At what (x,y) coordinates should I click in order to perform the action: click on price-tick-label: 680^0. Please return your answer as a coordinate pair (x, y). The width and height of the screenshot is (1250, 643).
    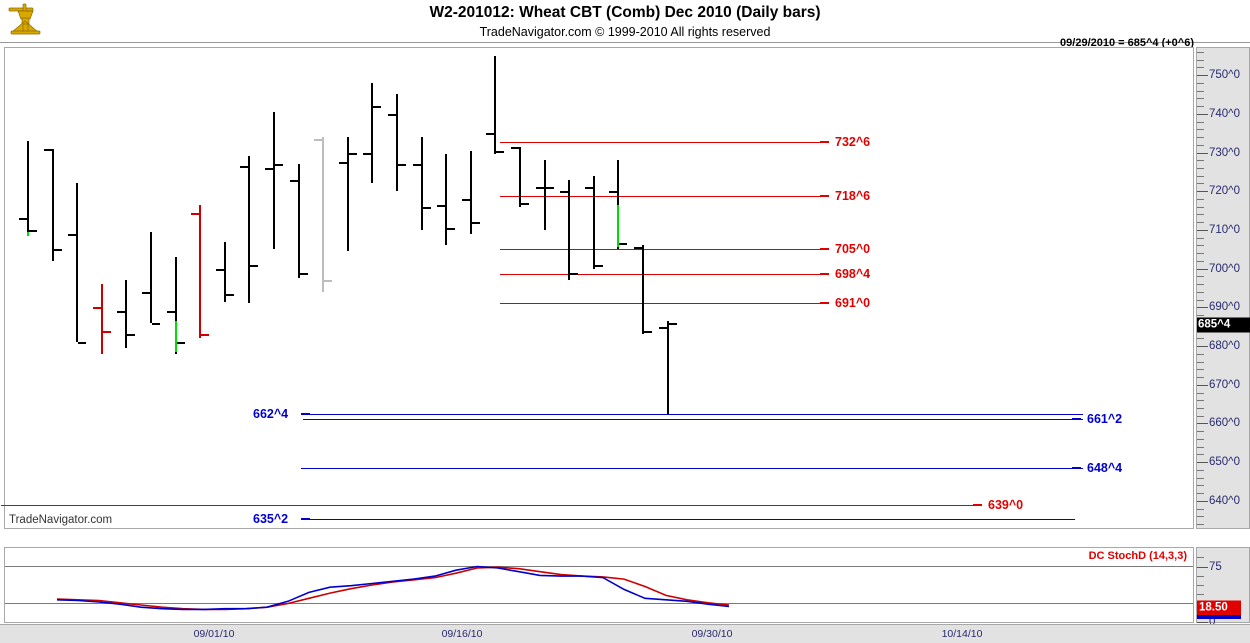
    Looking at the image, I should click on (1224, 346).